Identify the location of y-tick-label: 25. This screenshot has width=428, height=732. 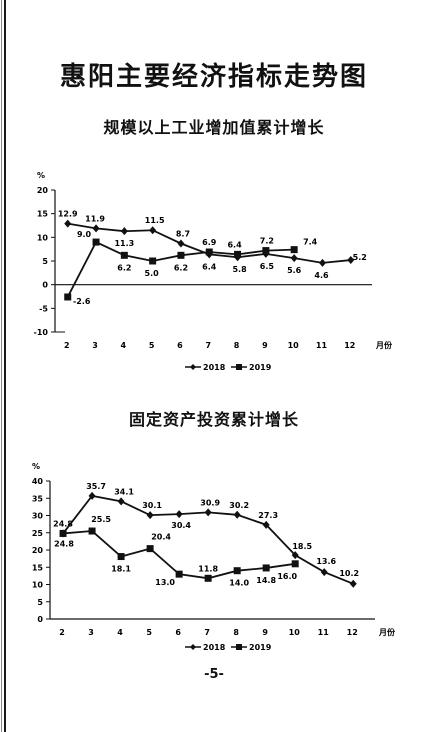
(38, 533).